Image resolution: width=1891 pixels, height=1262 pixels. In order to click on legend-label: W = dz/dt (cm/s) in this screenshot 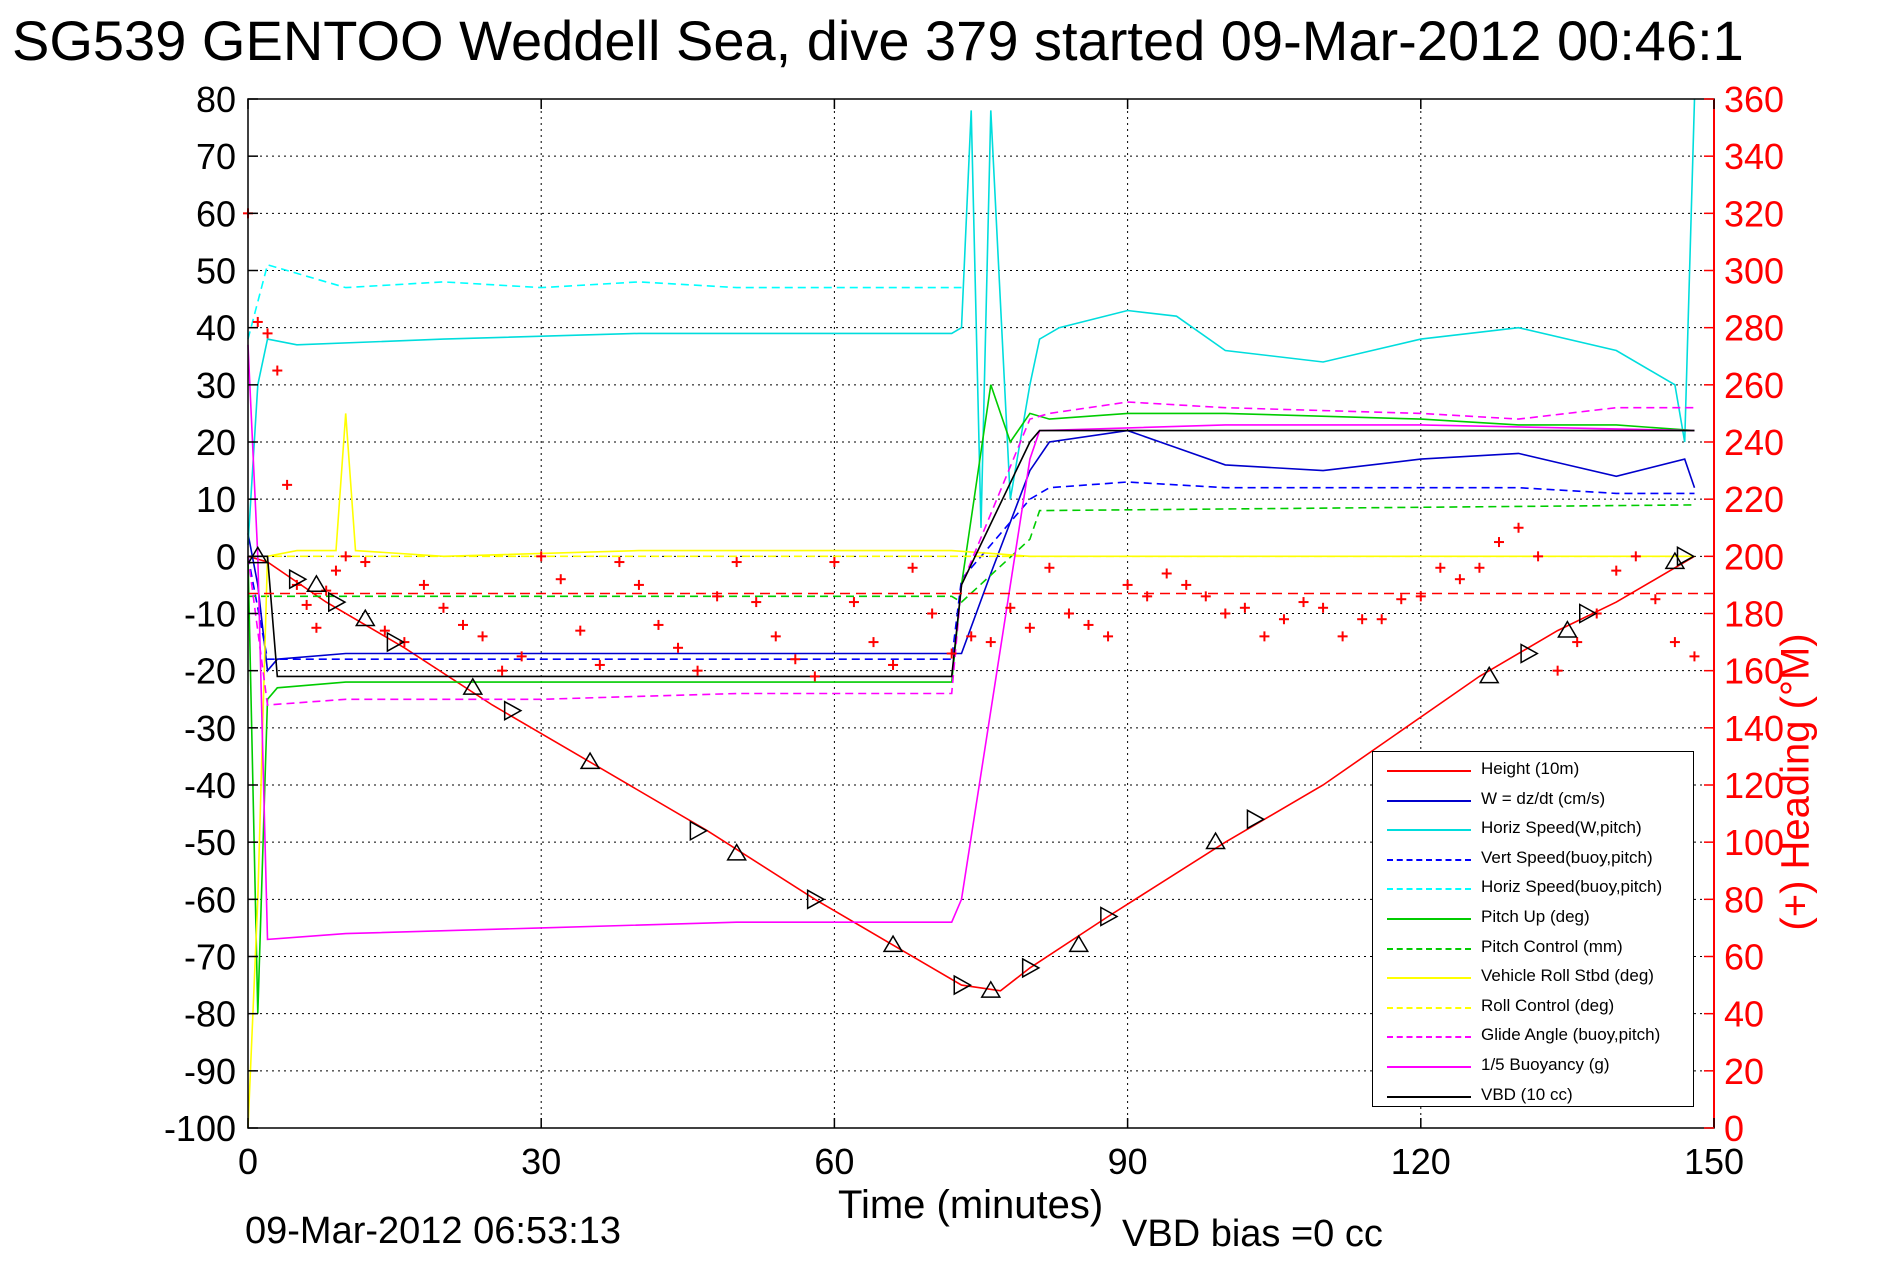, I will do `click(1543, 798)`.